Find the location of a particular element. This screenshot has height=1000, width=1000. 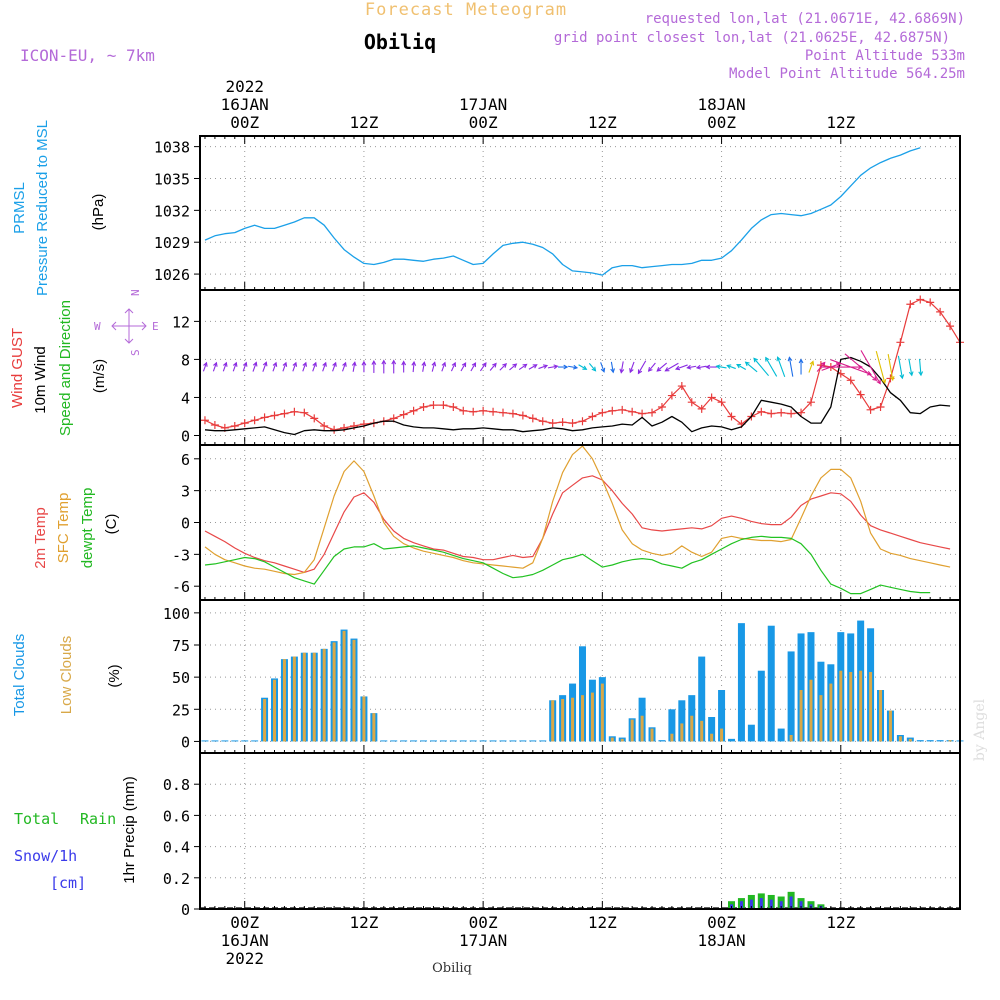

pressure-label-short: PRMSL is located at coordinates (19, 208).